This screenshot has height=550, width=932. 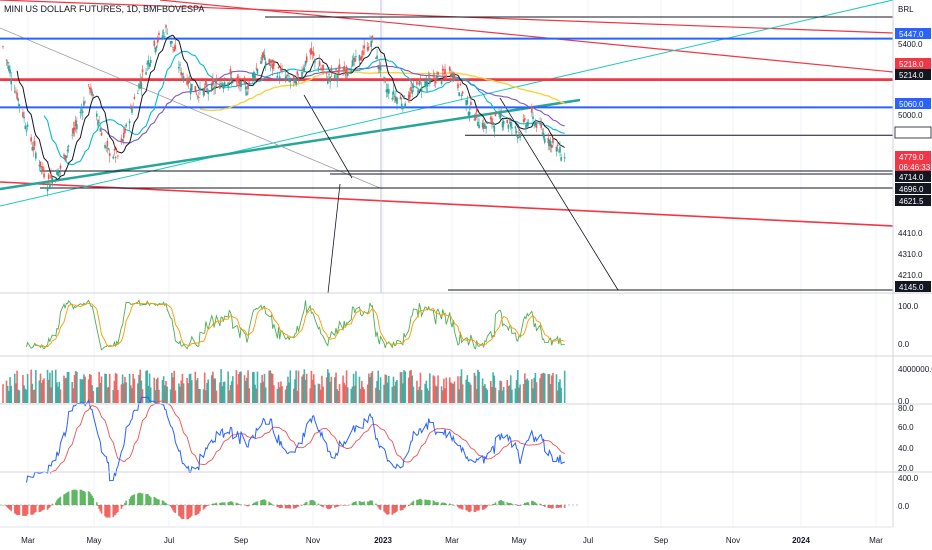 I want to click on trend-black-a, so click(x=328, y=136).